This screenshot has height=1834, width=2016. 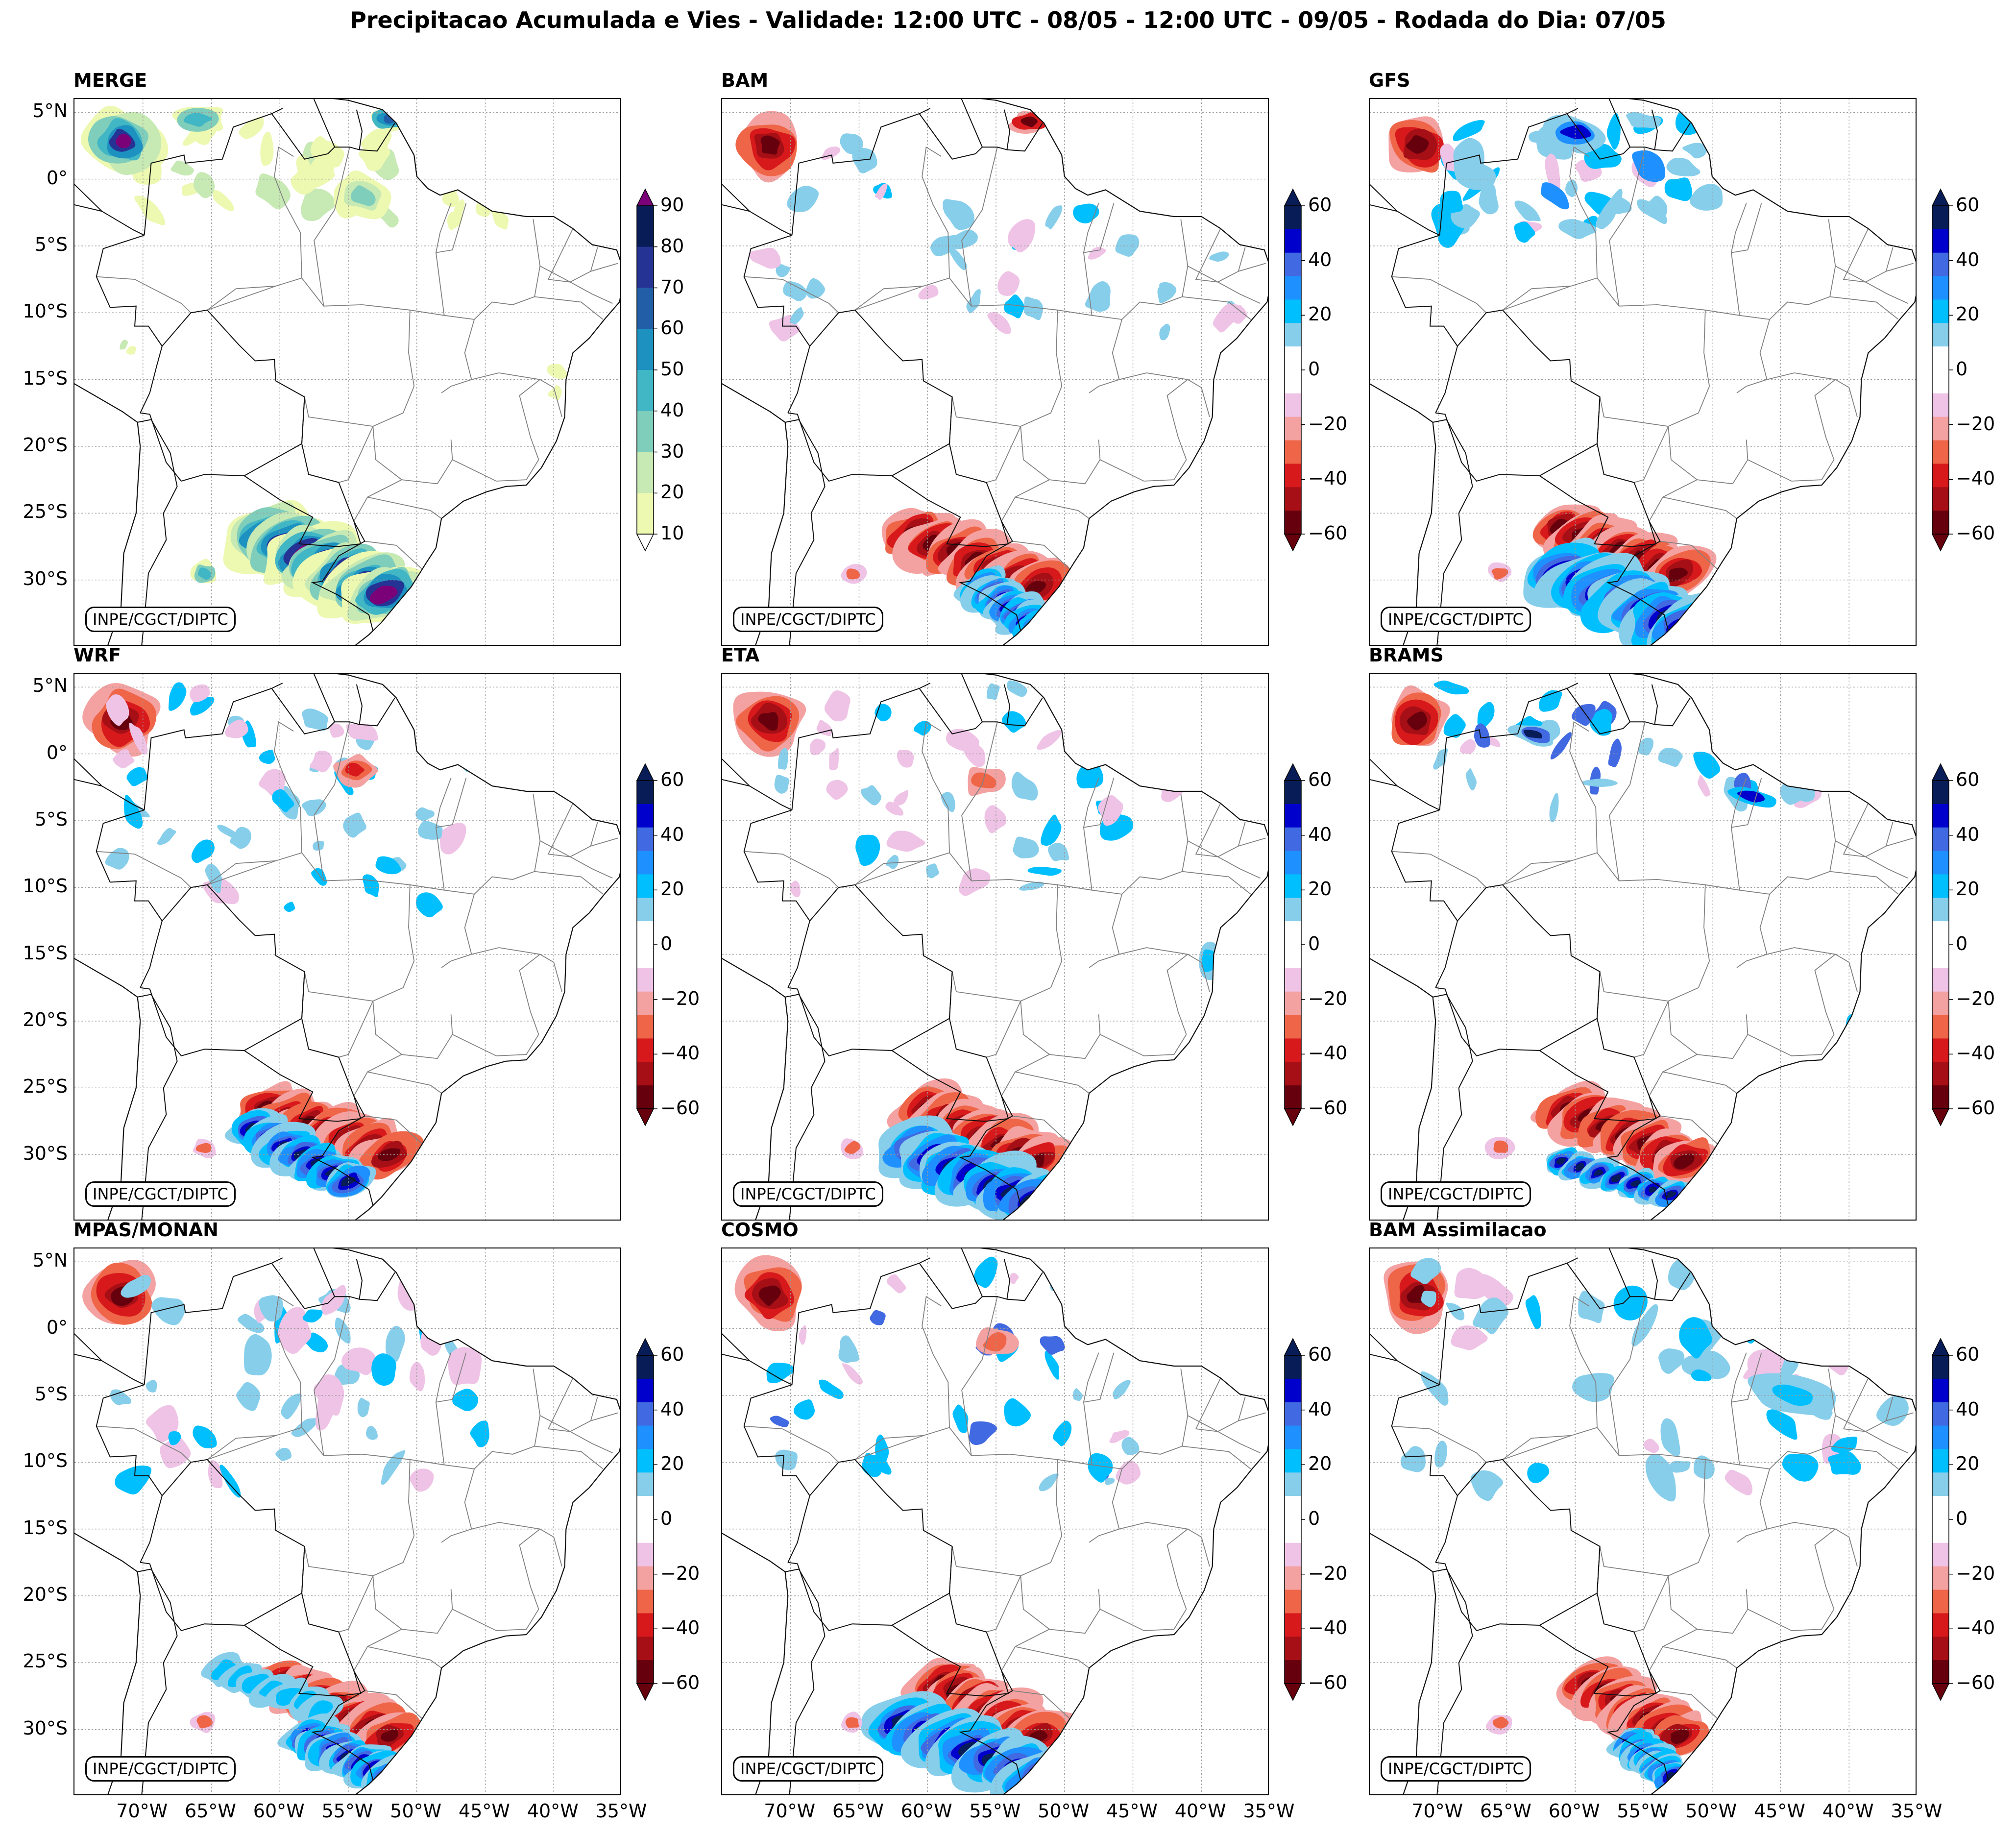 What do you see at coordinates (672, 1354) in the screenshot?
I see `colorbar-tick-label: 60` at bounding box center [672, 1354].